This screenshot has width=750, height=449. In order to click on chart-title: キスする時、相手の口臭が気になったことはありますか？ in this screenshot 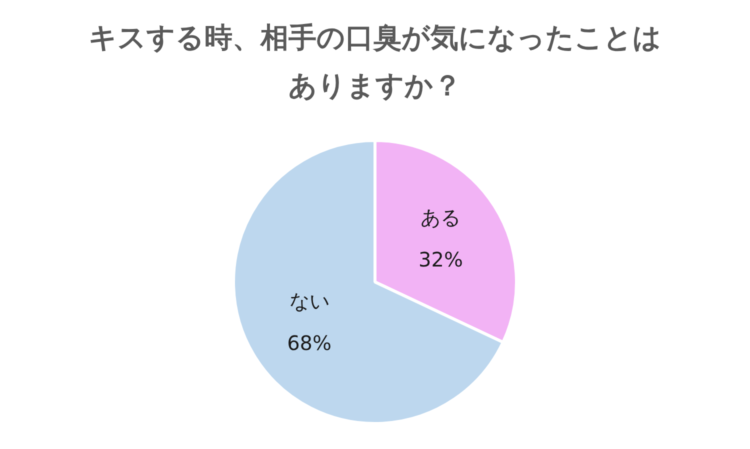, I will do `click(375, 62)`.